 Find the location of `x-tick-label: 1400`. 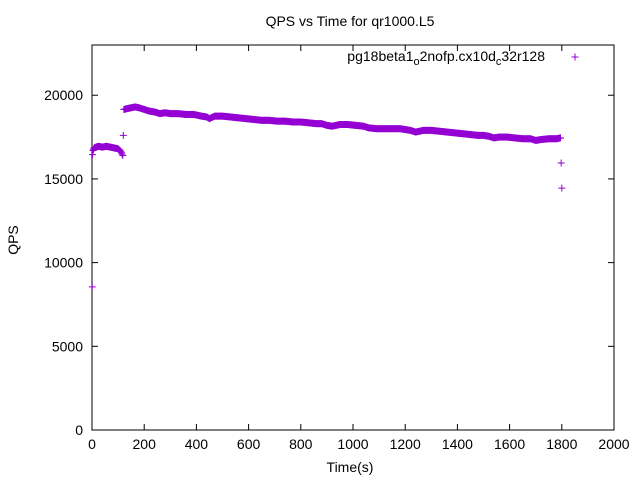

x-tick-label: 1400 is located at coordinates (457, 444).